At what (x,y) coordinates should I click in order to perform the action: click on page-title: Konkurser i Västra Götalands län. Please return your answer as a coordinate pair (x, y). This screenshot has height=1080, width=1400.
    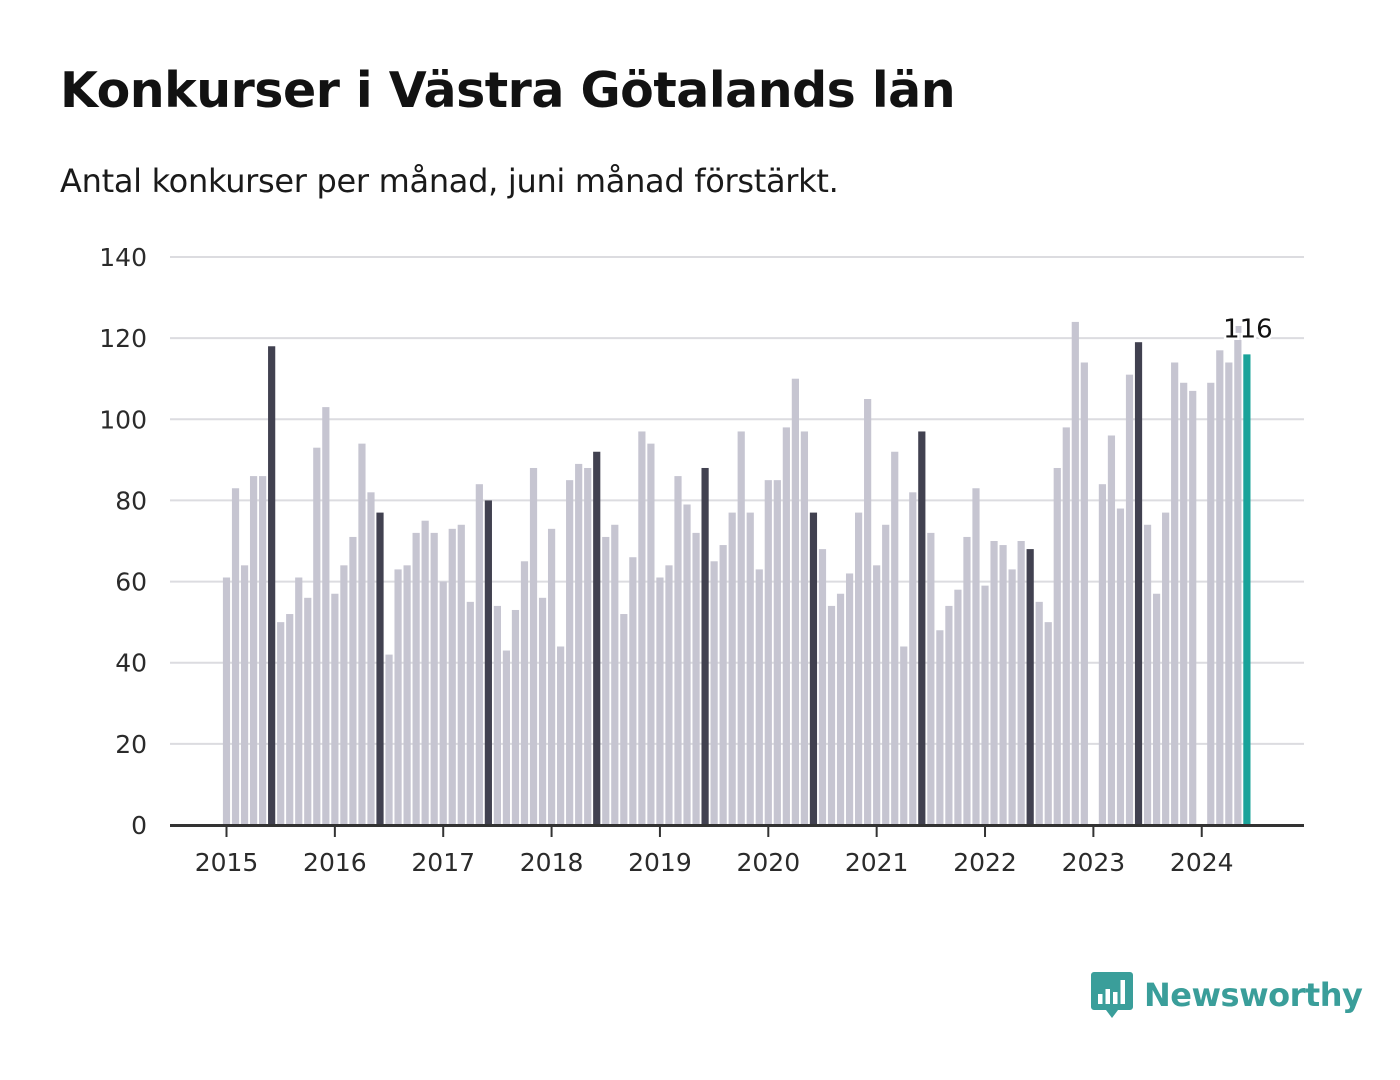
    Looking at the image, I should click on (508, 90).